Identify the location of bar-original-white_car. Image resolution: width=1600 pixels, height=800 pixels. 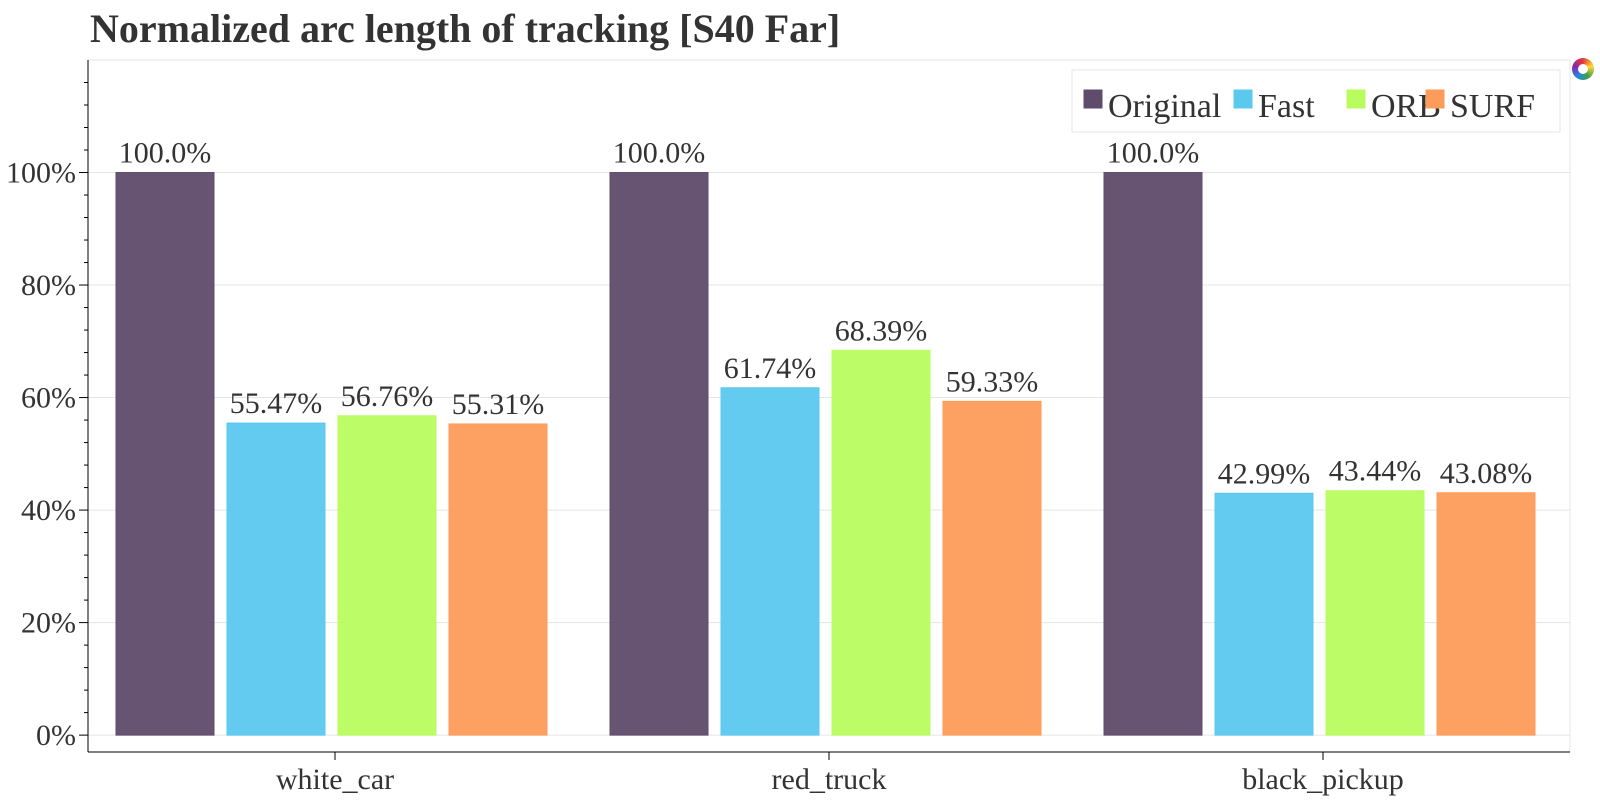
(165, 454).